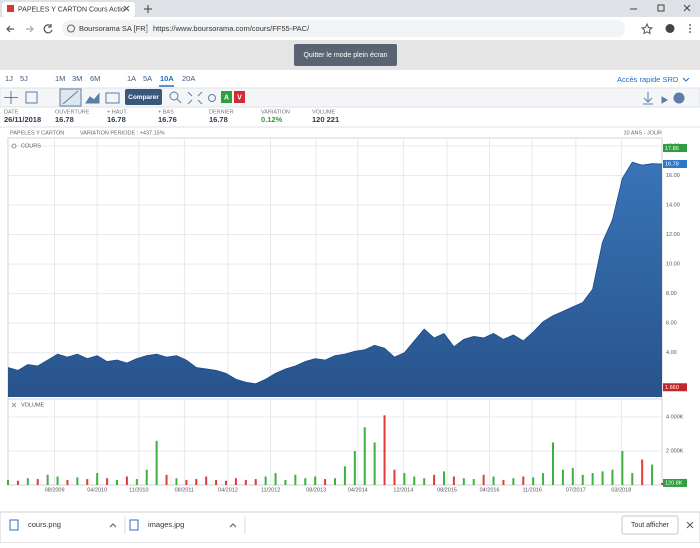 The width and height of the screenshot is (700, 548). I want to click on period-option: 5J, so click(24, 78).